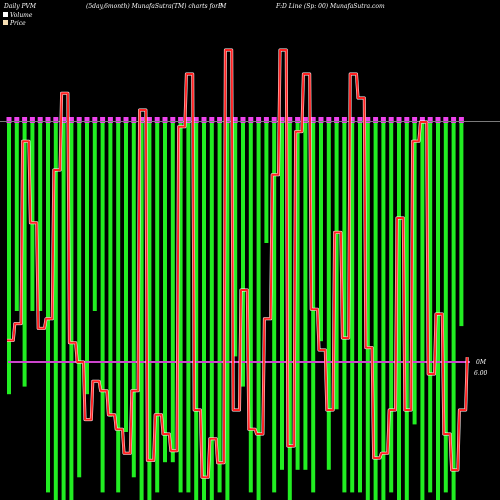 This screenshot has width=500, height=500. What do you see at coordinates (17, 23) in the screenshot?
I see `price-legend-label: Price` at bounding box center [17, 23].